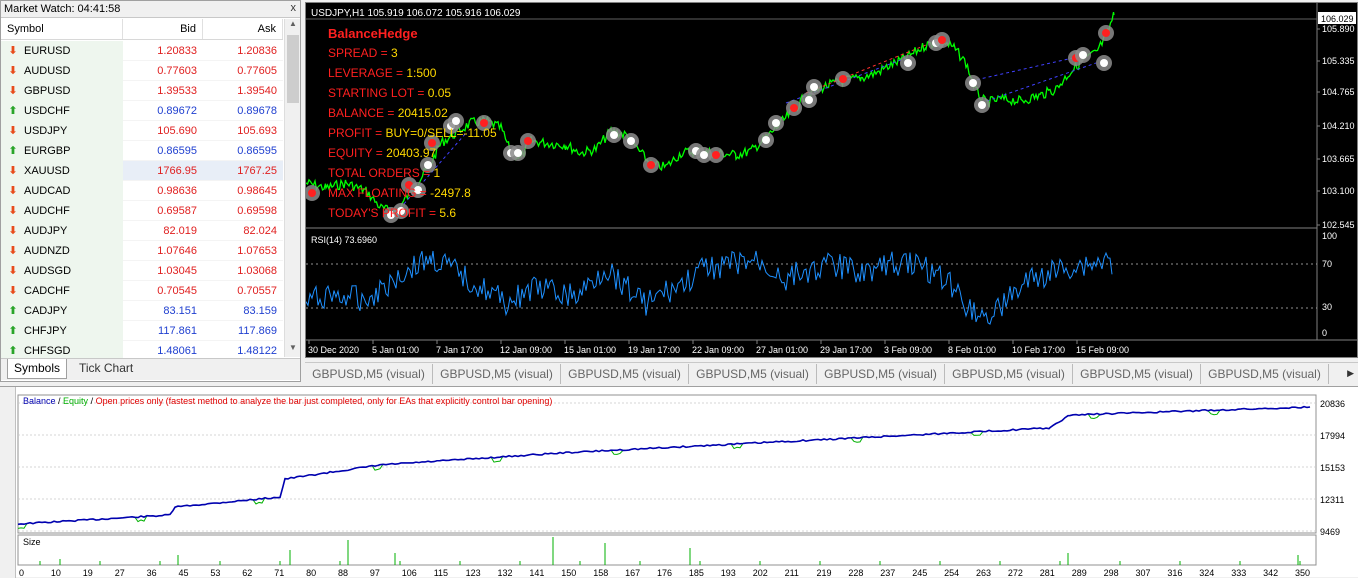 This screenshot has height=578, width=1358. Describe the element at coordinates (983, 573) in the screenshot. I see `trade-x-tick: 263` at that location.